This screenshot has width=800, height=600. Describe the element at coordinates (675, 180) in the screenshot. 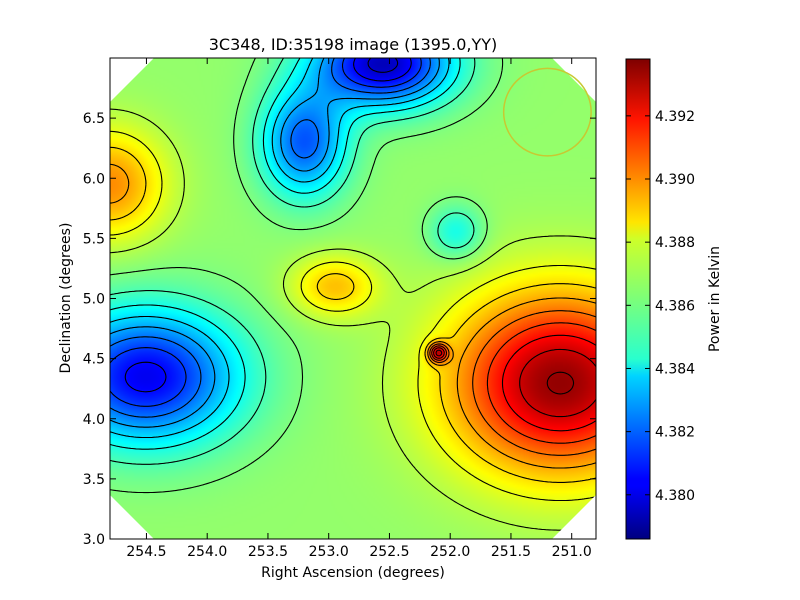

I see `colorbar-tick-label: 4.390` at that location.